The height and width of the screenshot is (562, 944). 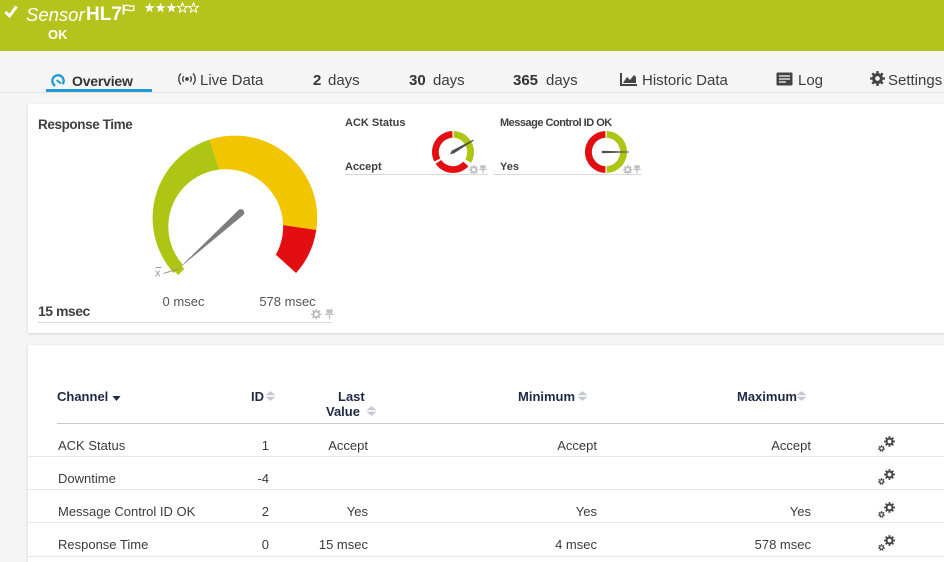 What do you see at coordinates (158, 274) in the screenshot?
I see `svg-text: x` at bounding box center [158, 274].